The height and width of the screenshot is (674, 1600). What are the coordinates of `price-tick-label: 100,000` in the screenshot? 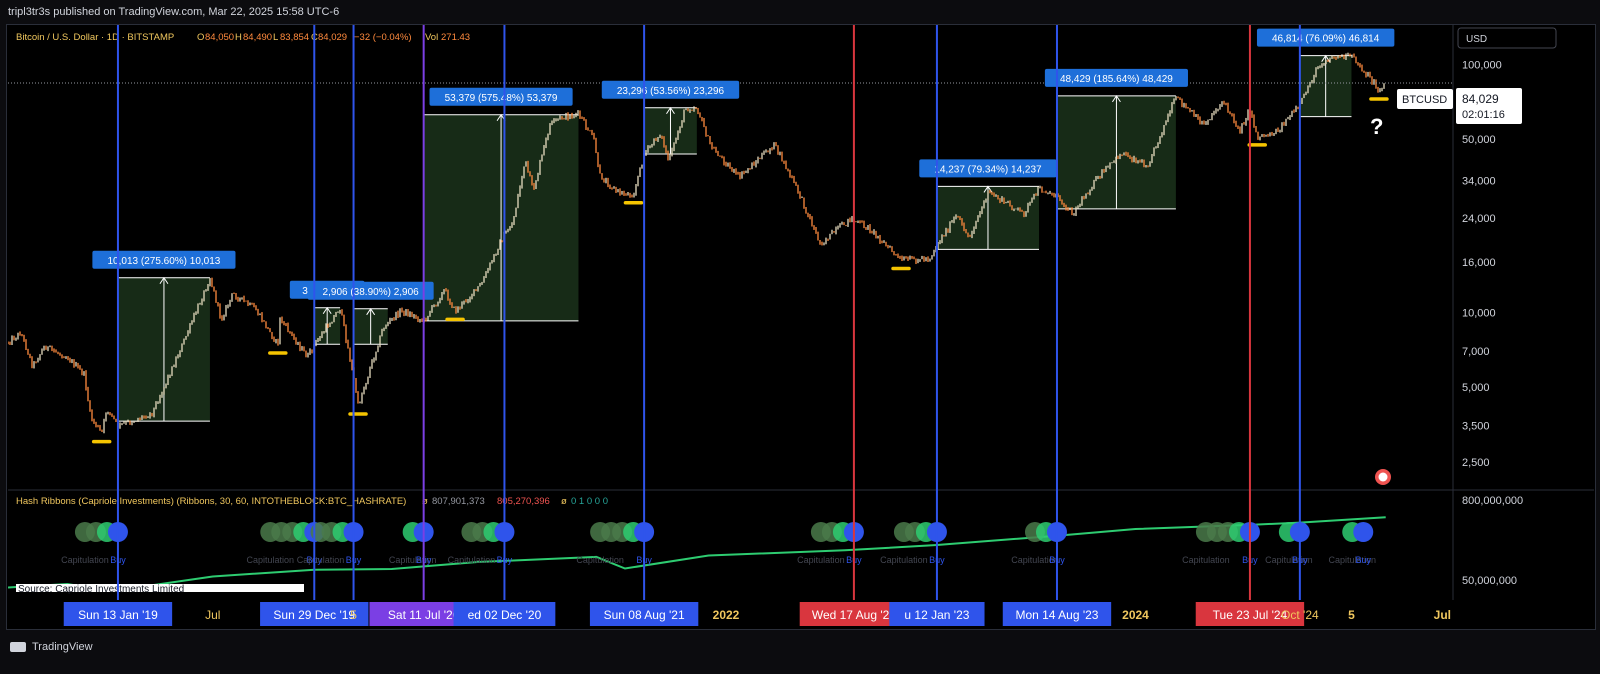 It's located at (1482, 65).